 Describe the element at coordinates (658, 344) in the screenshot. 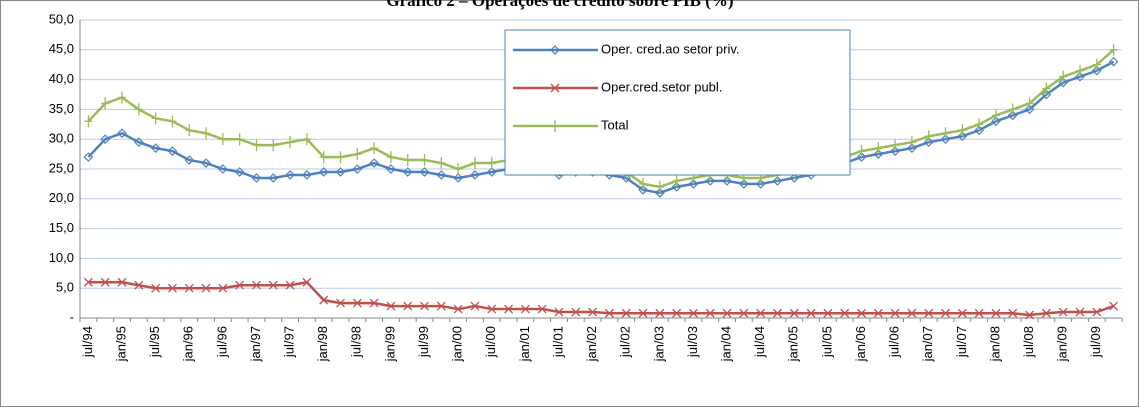

I see `x-tick-label: jan/03` at that location.